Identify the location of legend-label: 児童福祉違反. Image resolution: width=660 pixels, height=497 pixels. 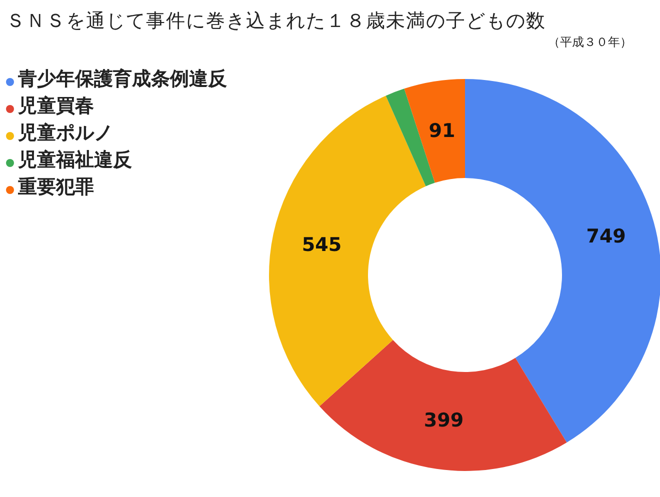
(75, 160).